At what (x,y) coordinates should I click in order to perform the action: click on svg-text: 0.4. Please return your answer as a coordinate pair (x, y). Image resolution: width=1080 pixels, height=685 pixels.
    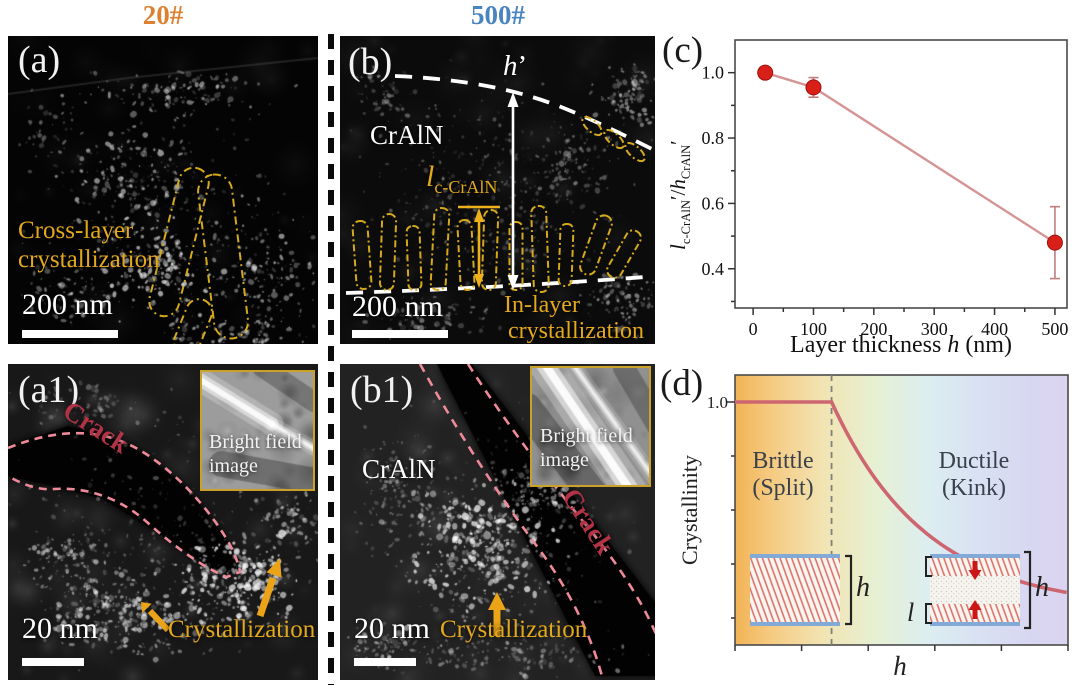
    Looking at the image, I should click on (713, 269).